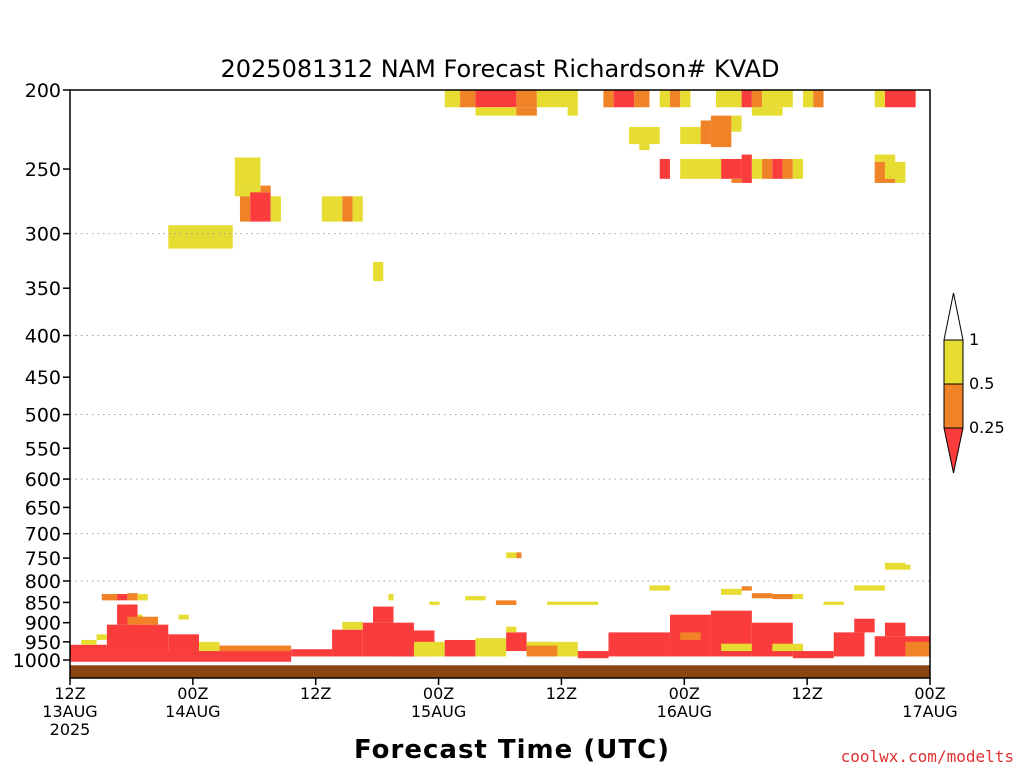 The height and width of the screenshot is (768, 1024). I want to click on y-tick-label: 650, so click(43, 508).